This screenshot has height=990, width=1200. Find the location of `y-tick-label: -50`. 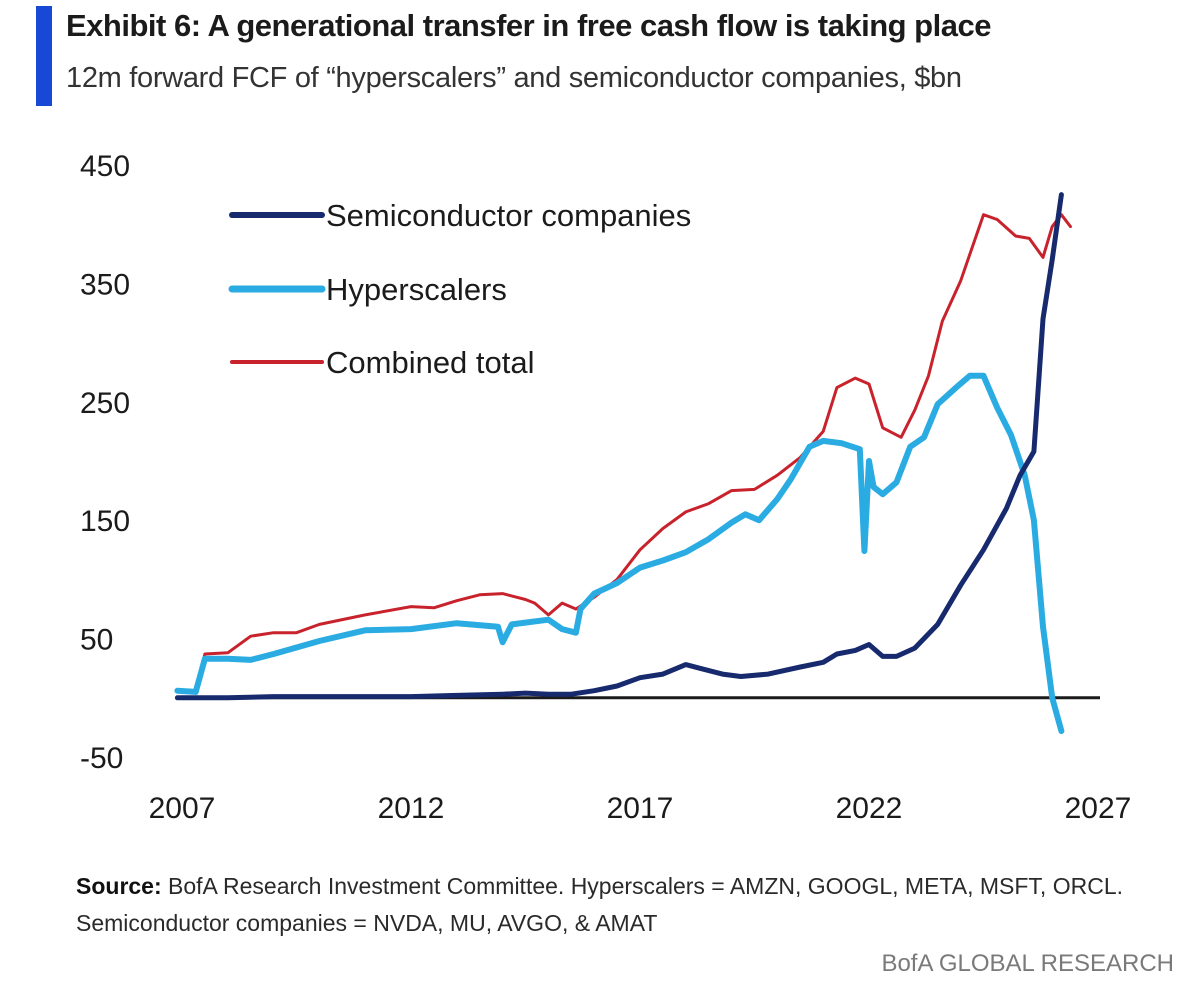

y-tick-label: -50 is located at coordinates (101, 758).